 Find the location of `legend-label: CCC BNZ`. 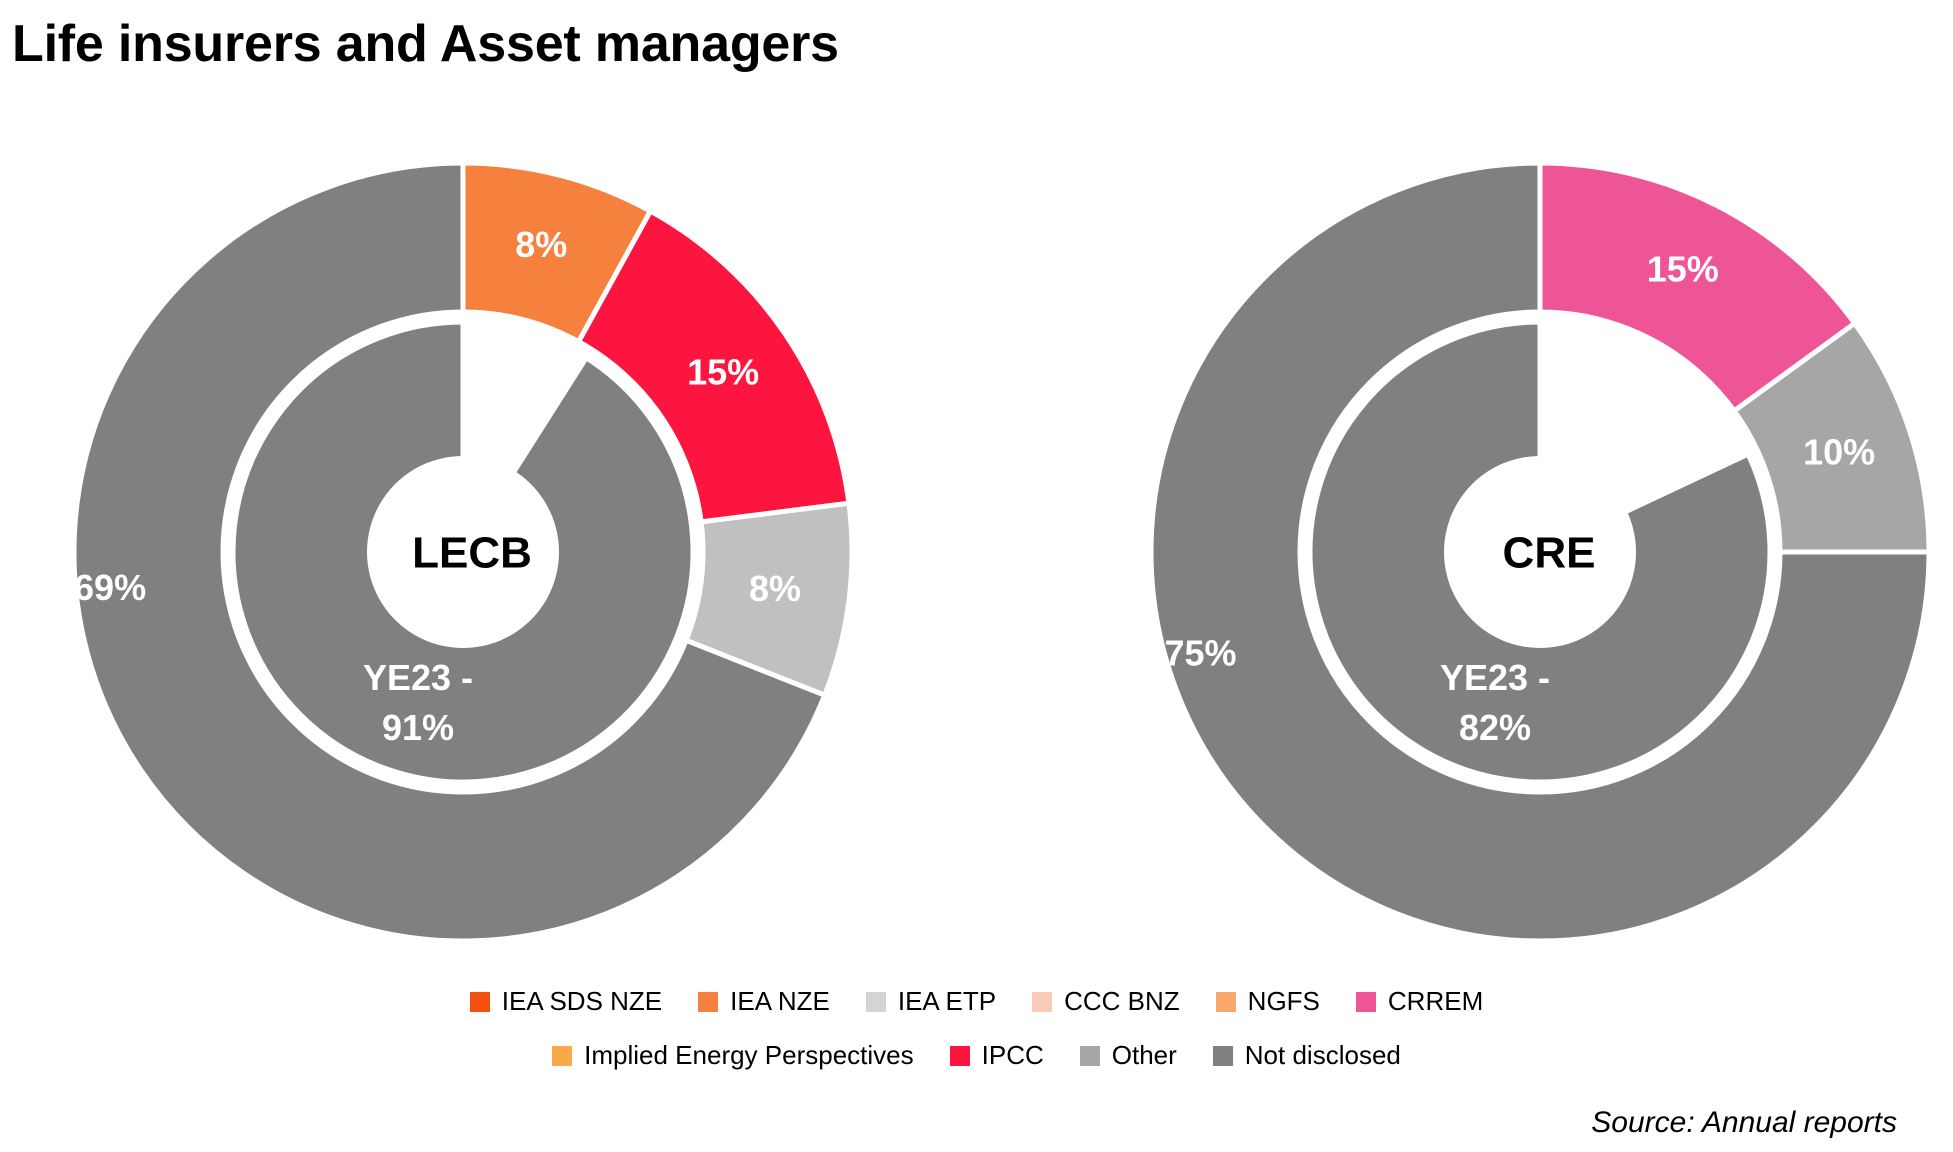

legend-label: CCC BNZ is located at coordinates (1122, 1001).